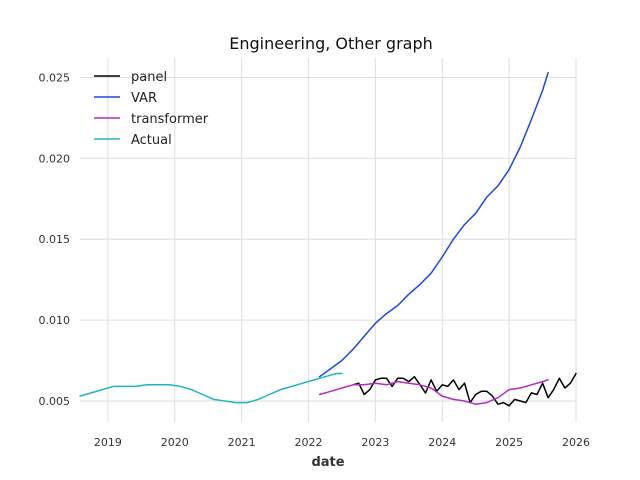 The height and width of the screenshot is (480, 640). What do you see at coordinates (375, 442) in the screenshot?
I see `x-tick-label: 2023` at bounding box center [375, 442].